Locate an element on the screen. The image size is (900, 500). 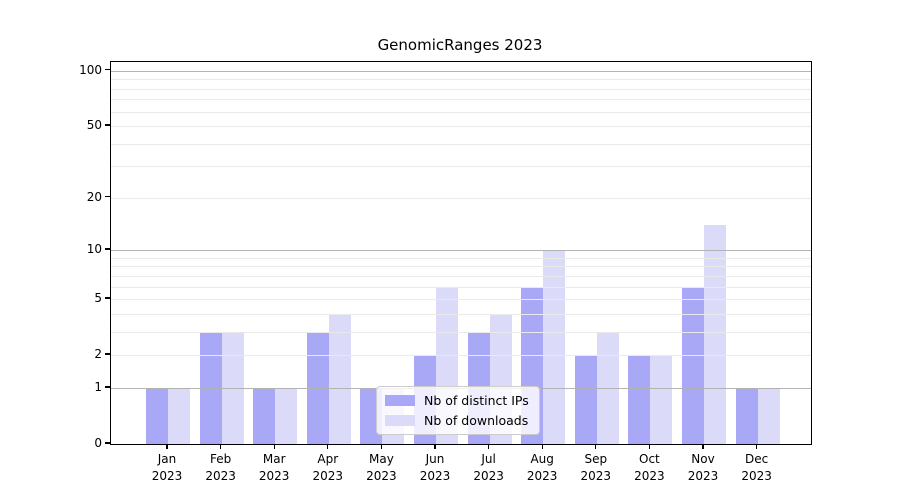
y-tick-label: 1 is located at coordinates (98, 386).